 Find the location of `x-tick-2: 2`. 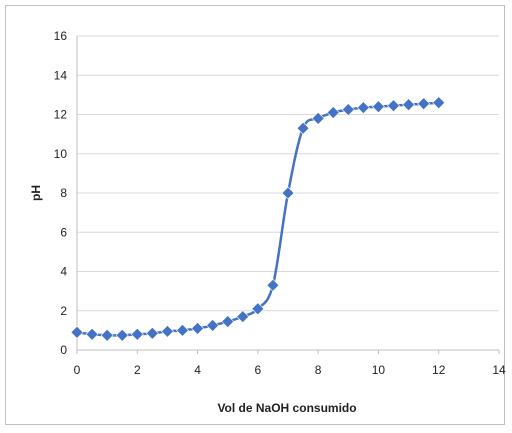

x-tick-2: 2 is located at coordinates (137, 370).